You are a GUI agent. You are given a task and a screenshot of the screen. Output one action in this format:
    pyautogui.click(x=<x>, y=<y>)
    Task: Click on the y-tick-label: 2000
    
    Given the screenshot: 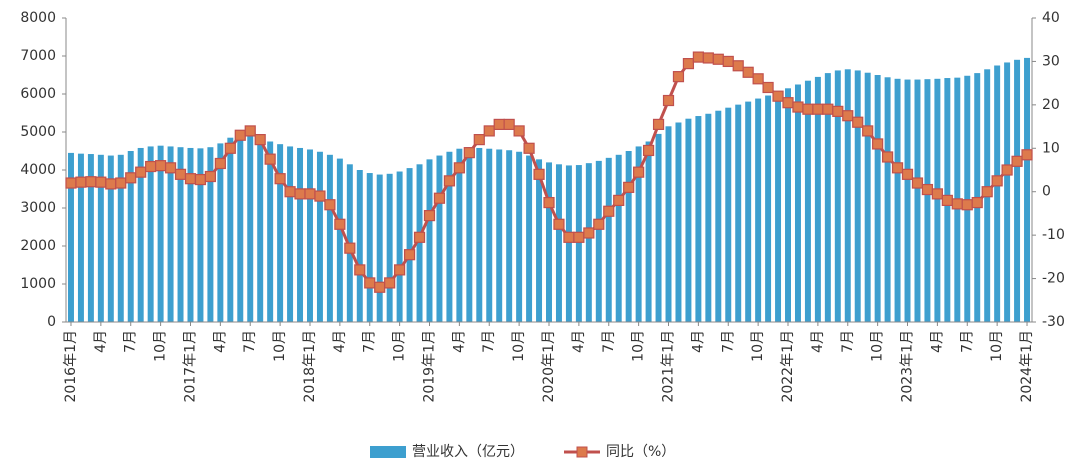 What is the action you would take?
    pyautogui.click(x=38, y=246)
    